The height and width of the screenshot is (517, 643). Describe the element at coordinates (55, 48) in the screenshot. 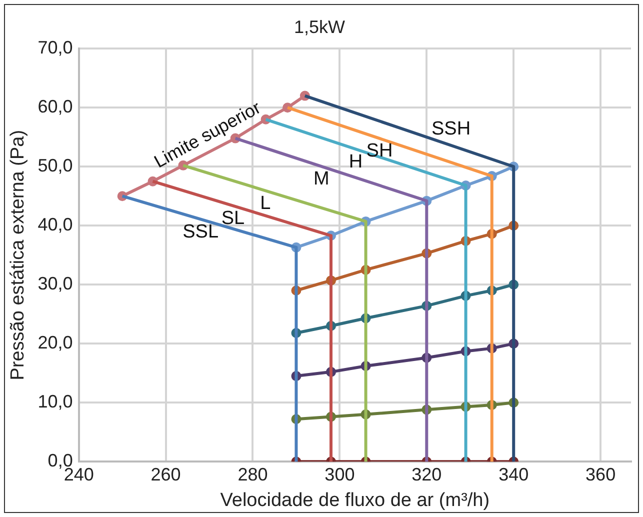

I see `y-tick-label: 70,0` at that location.